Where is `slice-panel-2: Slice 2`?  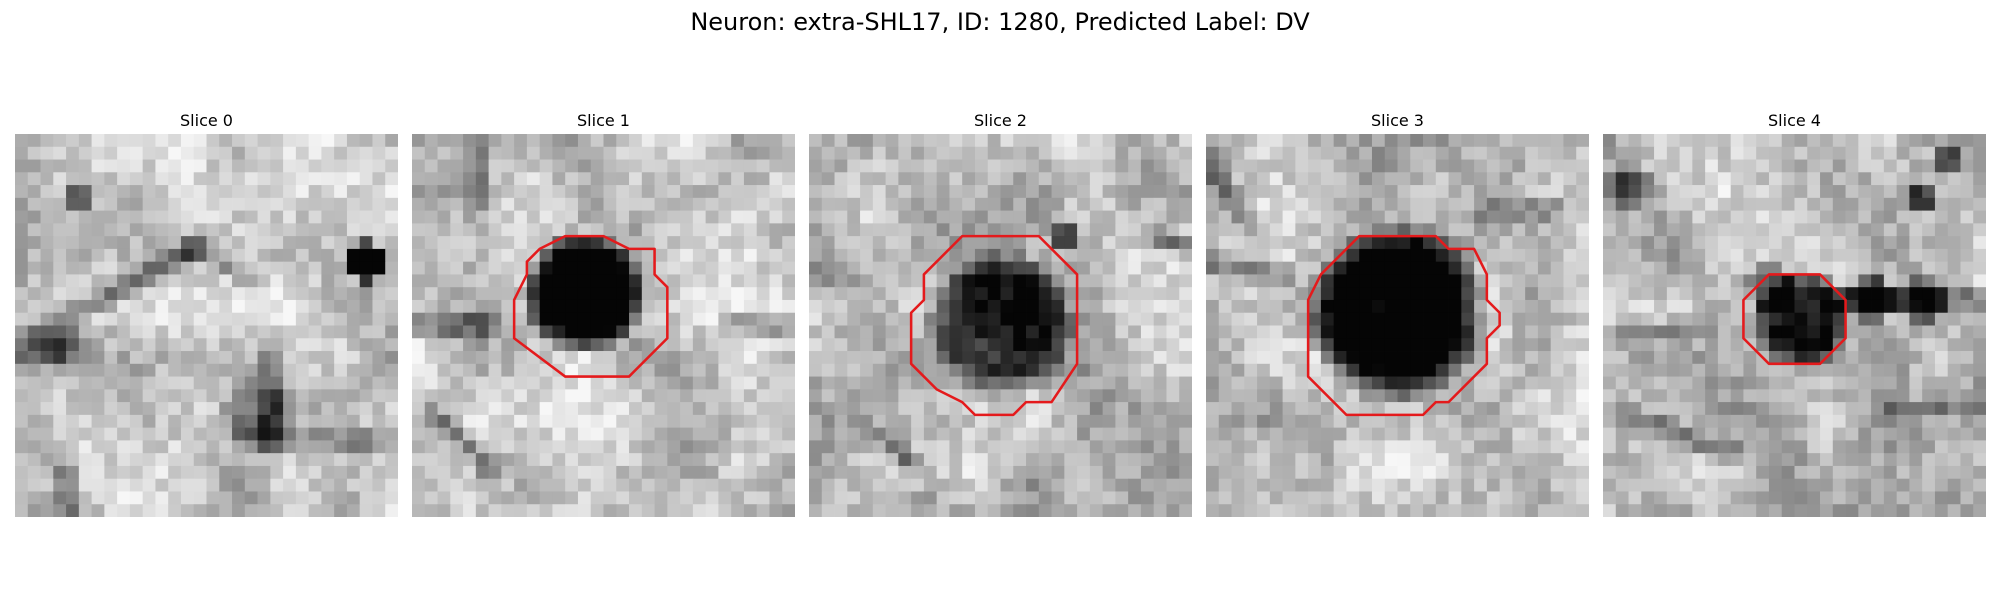 slice-panel-2: Slice 2 is located at coordinates (1000, 312).